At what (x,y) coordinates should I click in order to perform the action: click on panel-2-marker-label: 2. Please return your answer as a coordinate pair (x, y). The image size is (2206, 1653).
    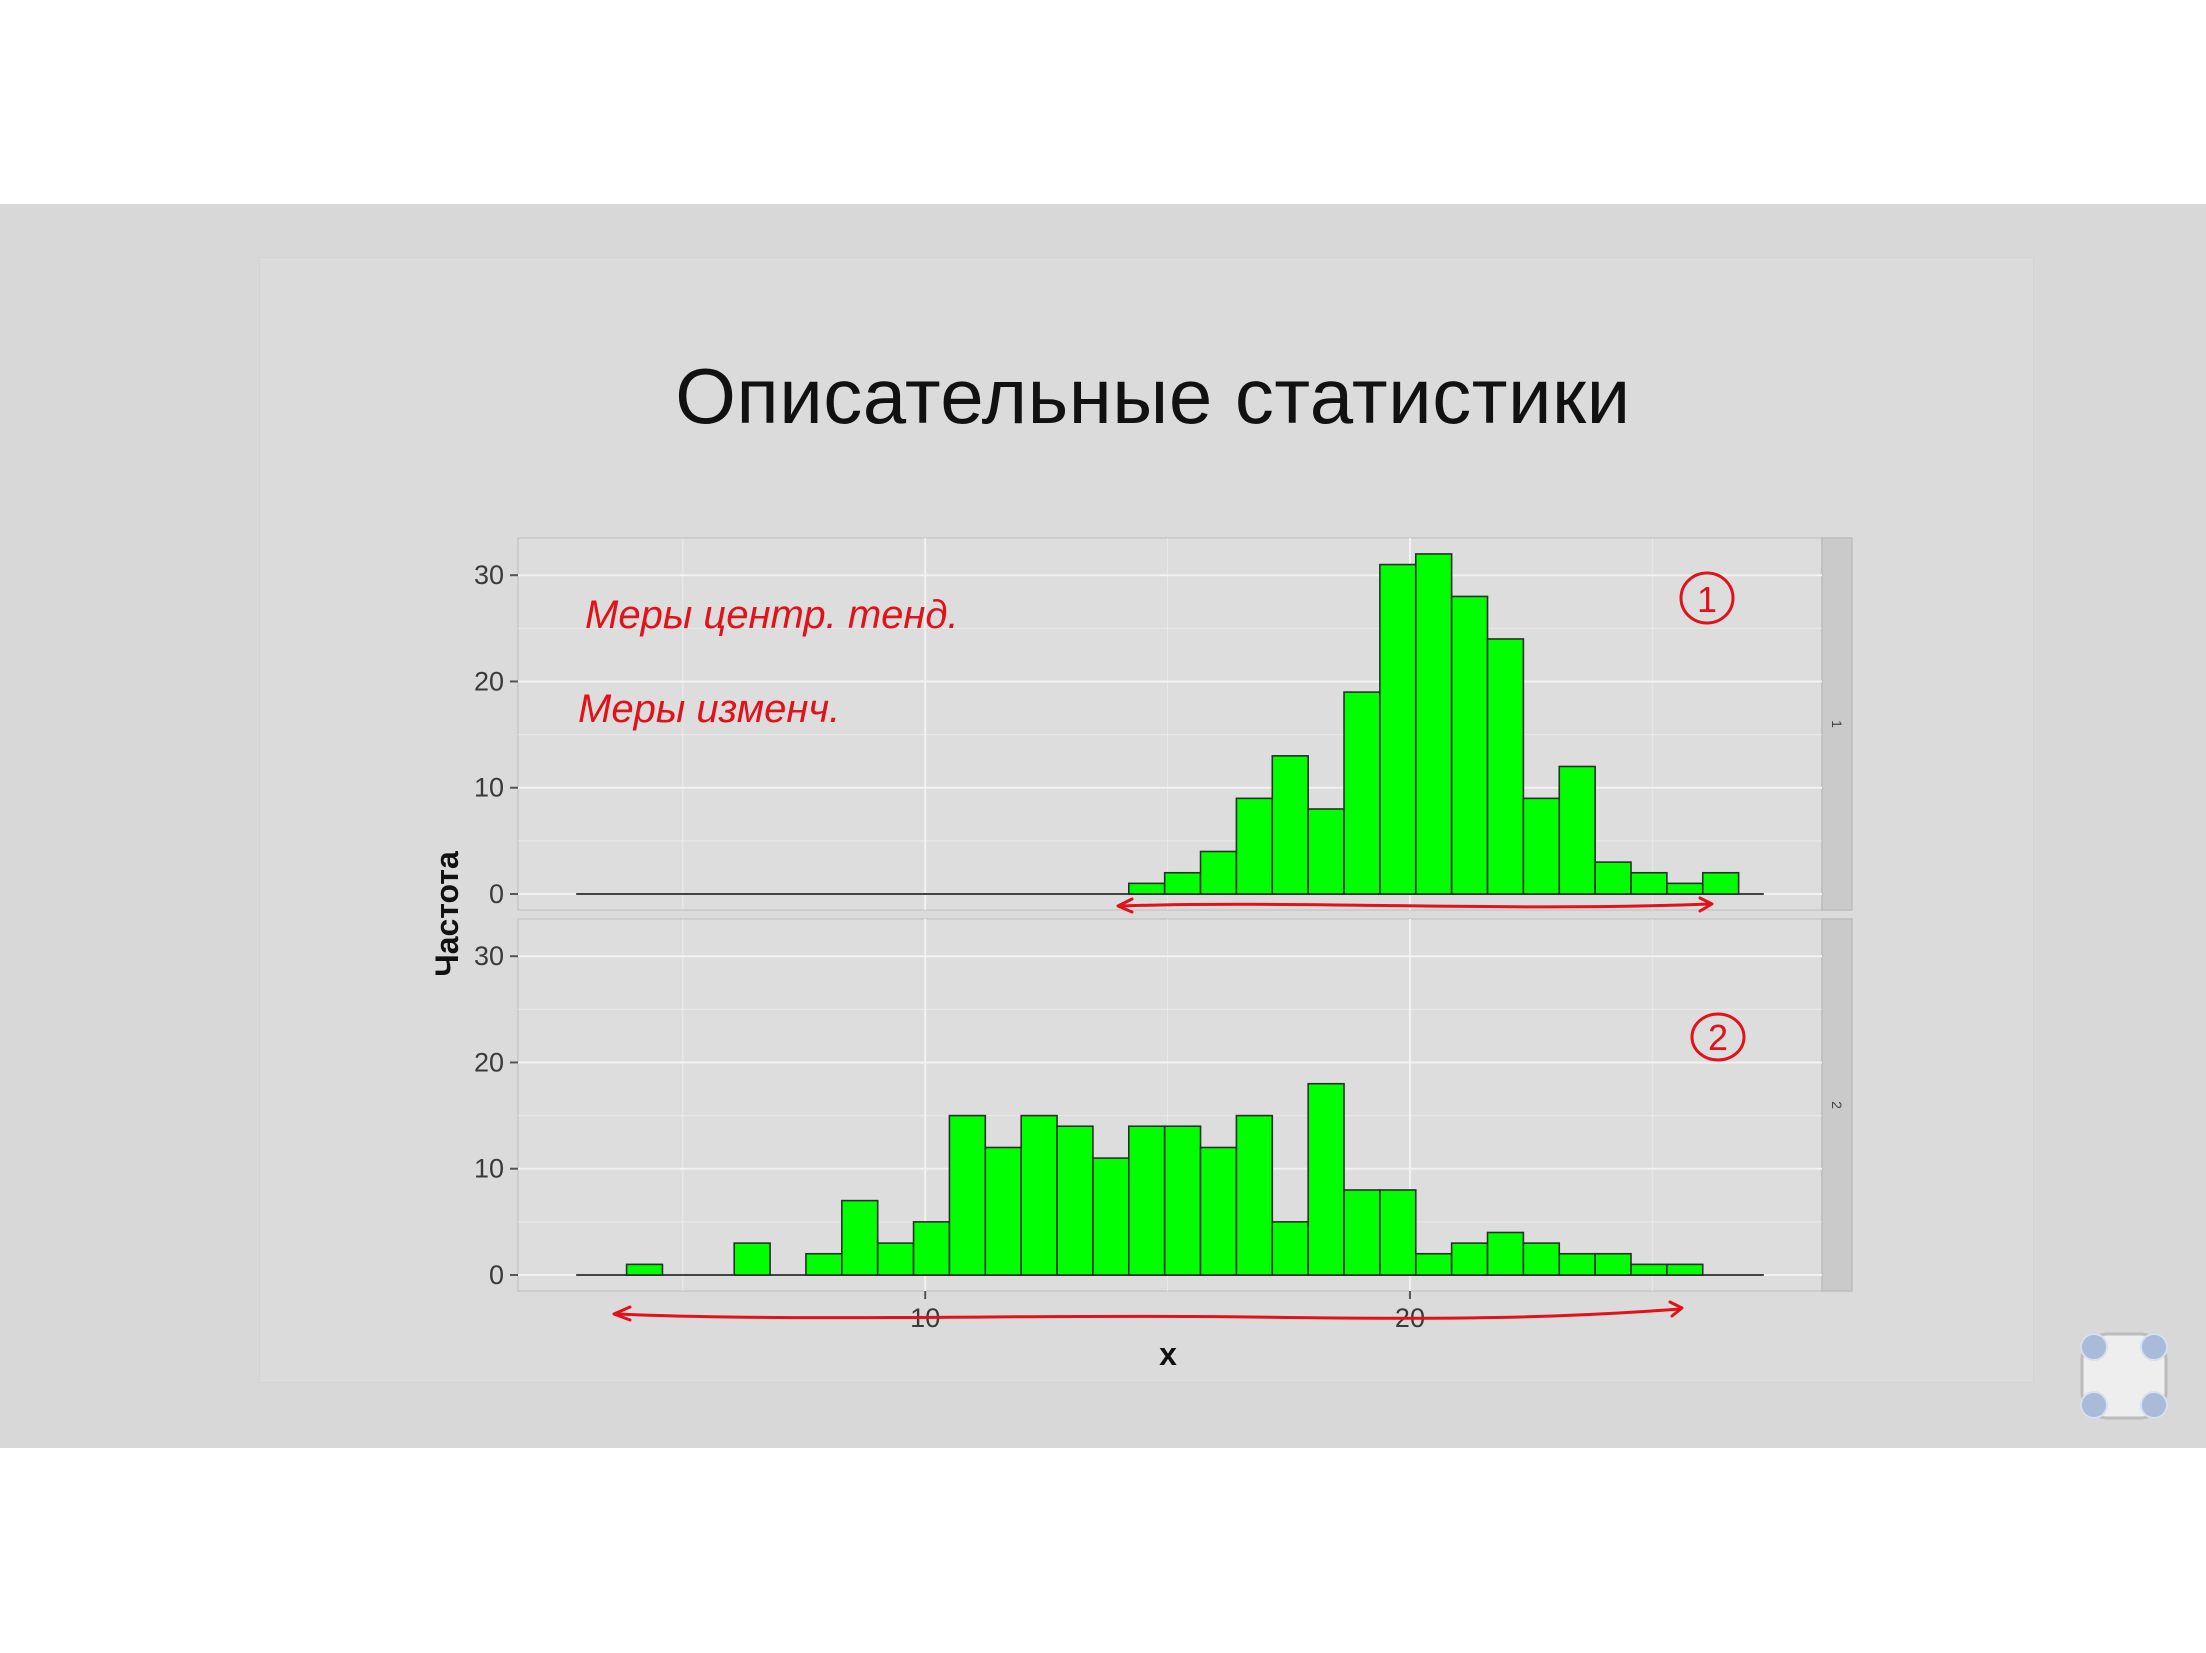
    Looking at the image, I should click on (1718, 1037).